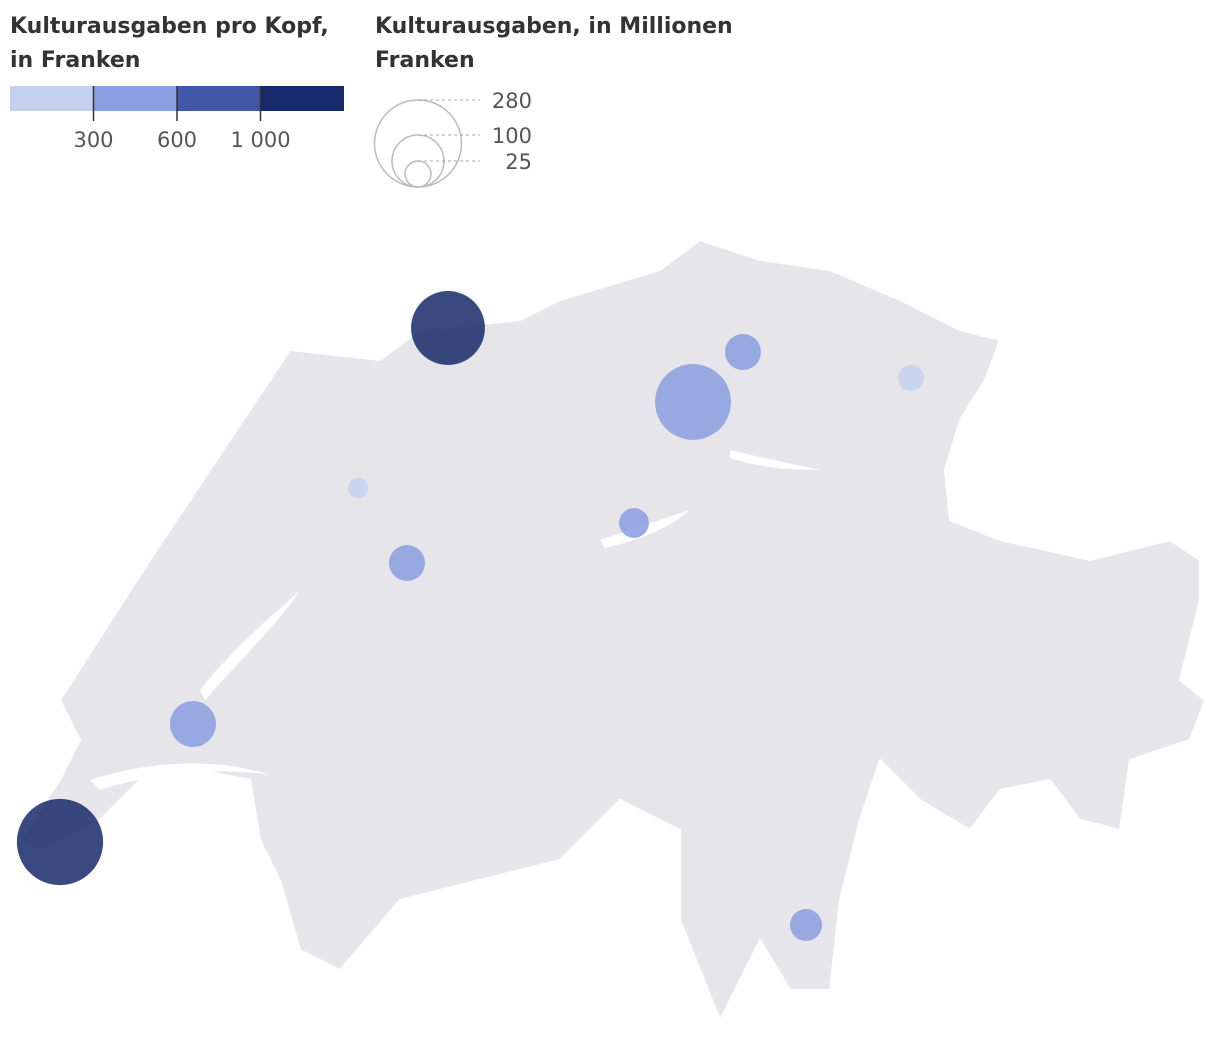 The image size is (1220, 1046). Describe the element at coordinates (177, 140) in the screenshot. I see `color-legend-label: 600` at that location.